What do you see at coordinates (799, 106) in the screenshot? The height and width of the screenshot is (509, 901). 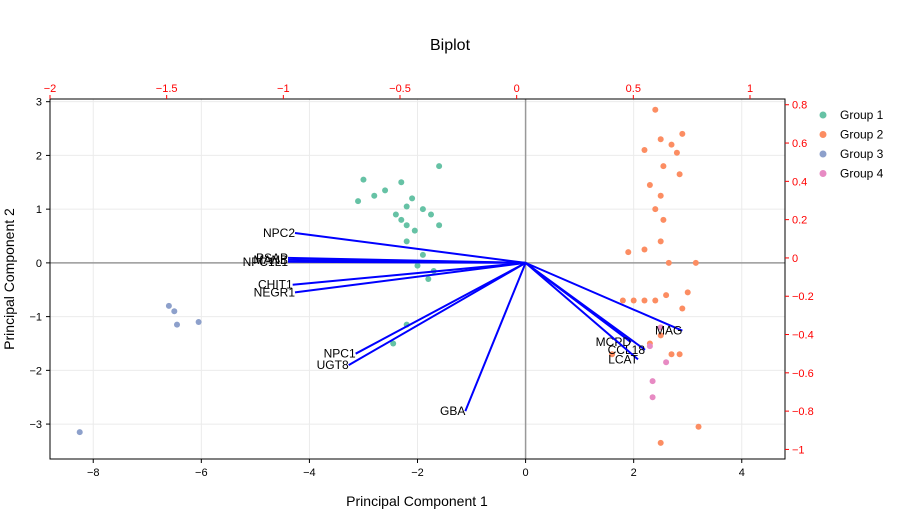 I see `loading-y-tick-label: 0.8` at bounding box center [799, 106].